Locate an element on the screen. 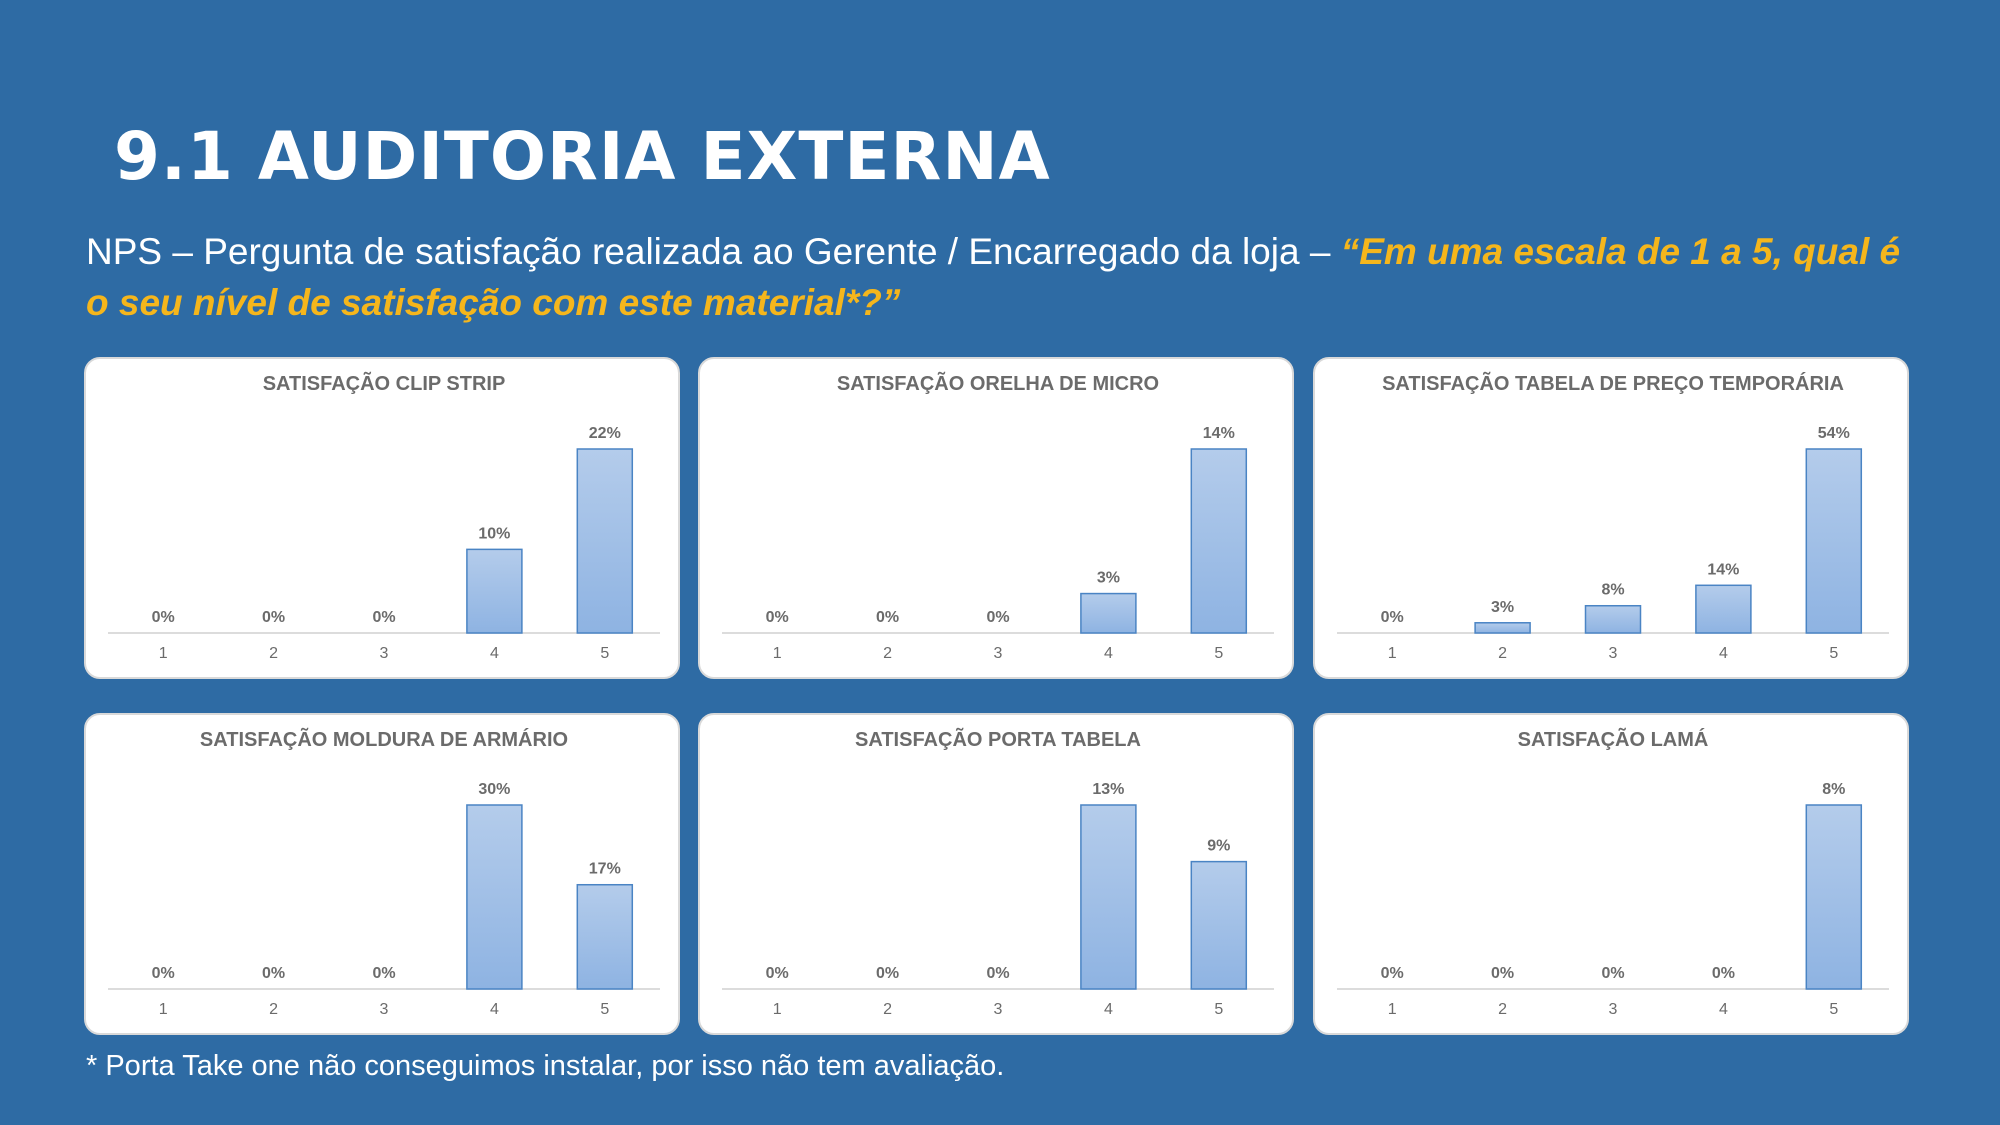 This screenshot has height=1125, width=2000. chart-svg-6: SATISFAÇÃO LAMÁ 0% 1 0% 2 0% 3 0% 4 8% 5 is located at coordinates (1613, 873).